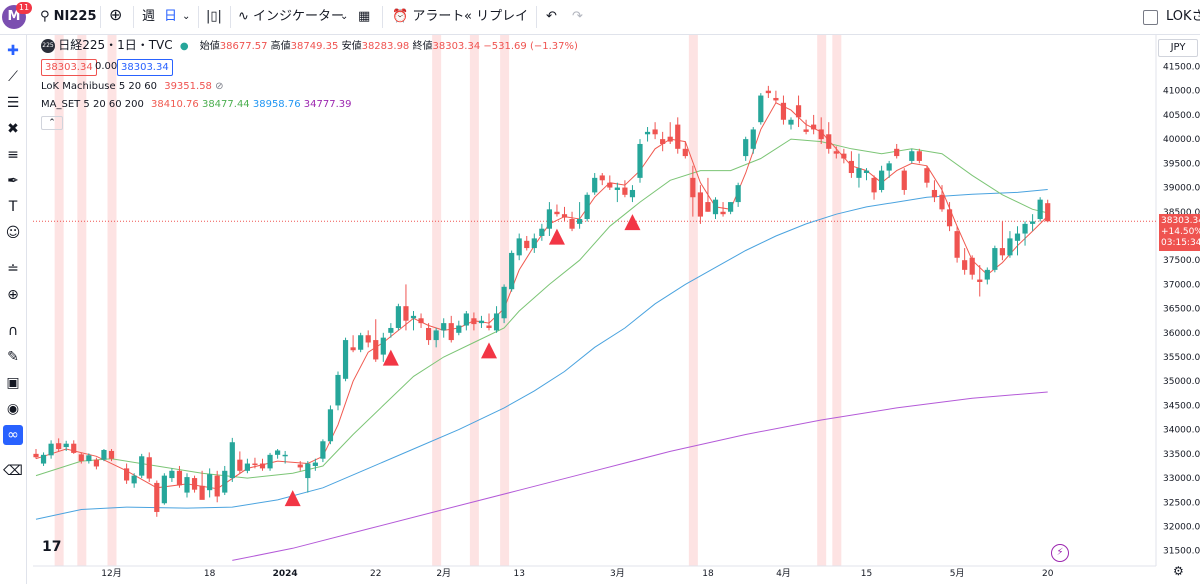 The image size is (1200, 584). What do you see at coordinates (496, 17) in the screenshot?
I see `replay-button: « リプレイ` at bounding box center [496, 17].